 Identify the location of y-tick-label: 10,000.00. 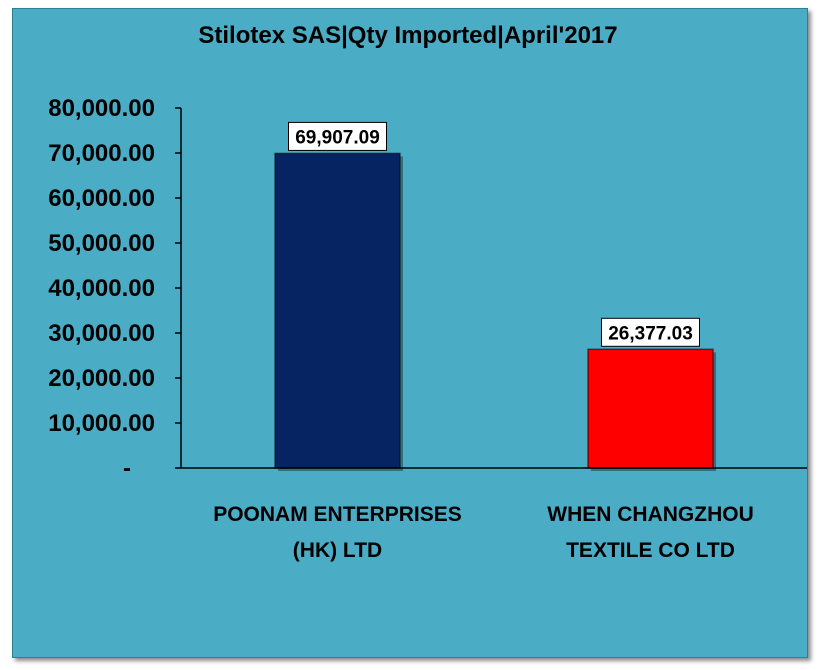
(101, 423).